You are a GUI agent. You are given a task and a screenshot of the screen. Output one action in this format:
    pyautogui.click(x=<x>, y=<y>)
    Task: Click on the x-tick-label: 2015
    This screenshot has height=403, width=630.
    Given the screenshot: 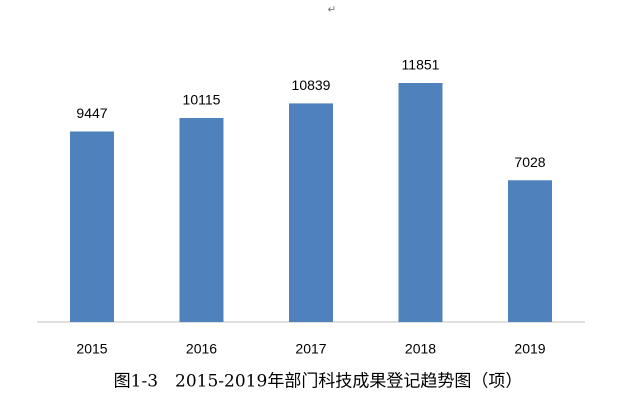 What is the action you would take?
    pyautogui.click(x=91, y=349)
    